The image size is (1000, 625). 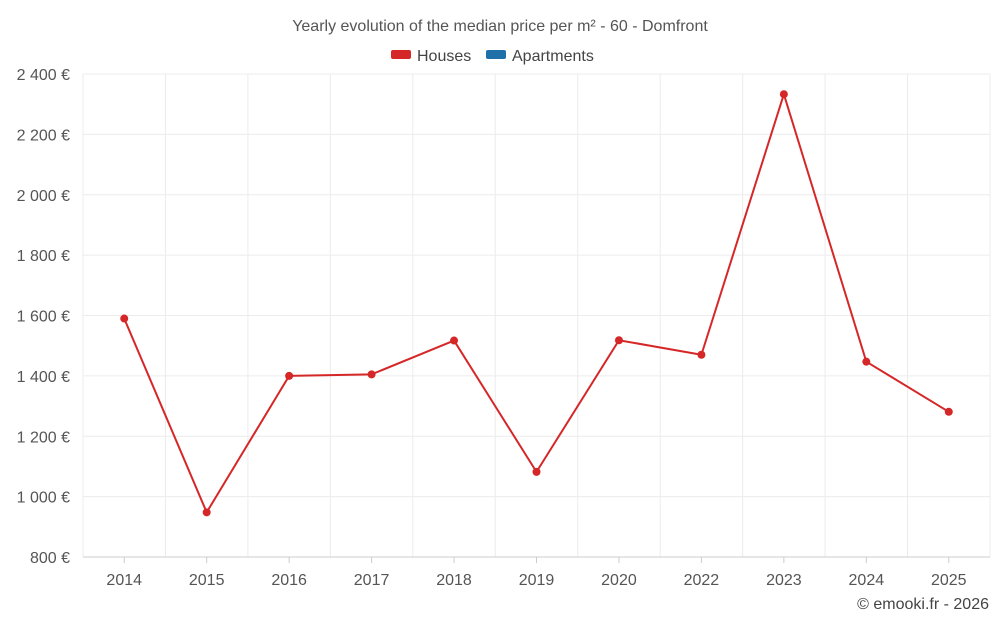 I want to click on y-tick-label: 1 400 €, so click(x=43, y=377).